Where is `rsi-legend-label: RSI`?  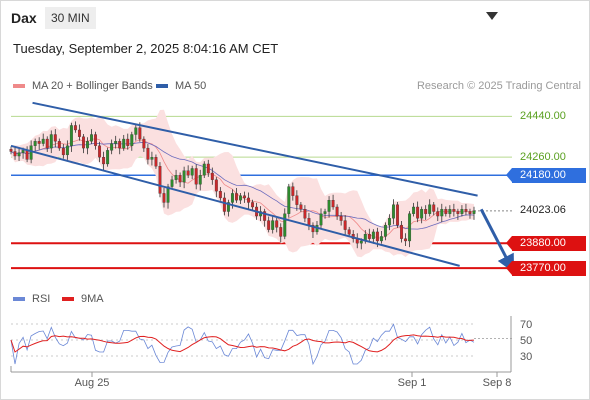 rsi-legend-label: RSI is located at coordinates (41, 299).